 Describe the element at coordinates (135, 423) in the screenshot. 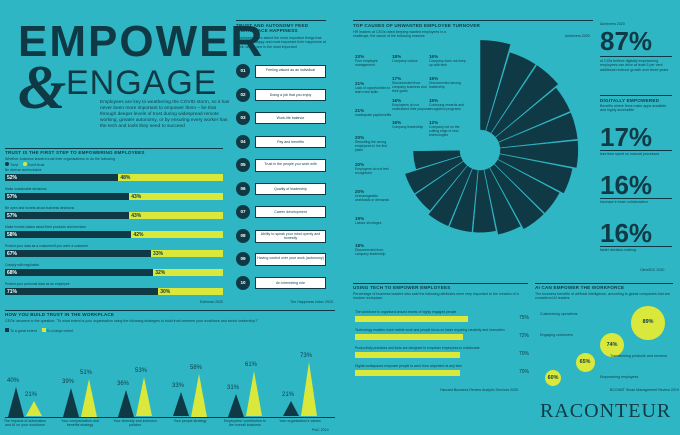

I see `build-category-label: Your diversity and inclusion policies` at that location.